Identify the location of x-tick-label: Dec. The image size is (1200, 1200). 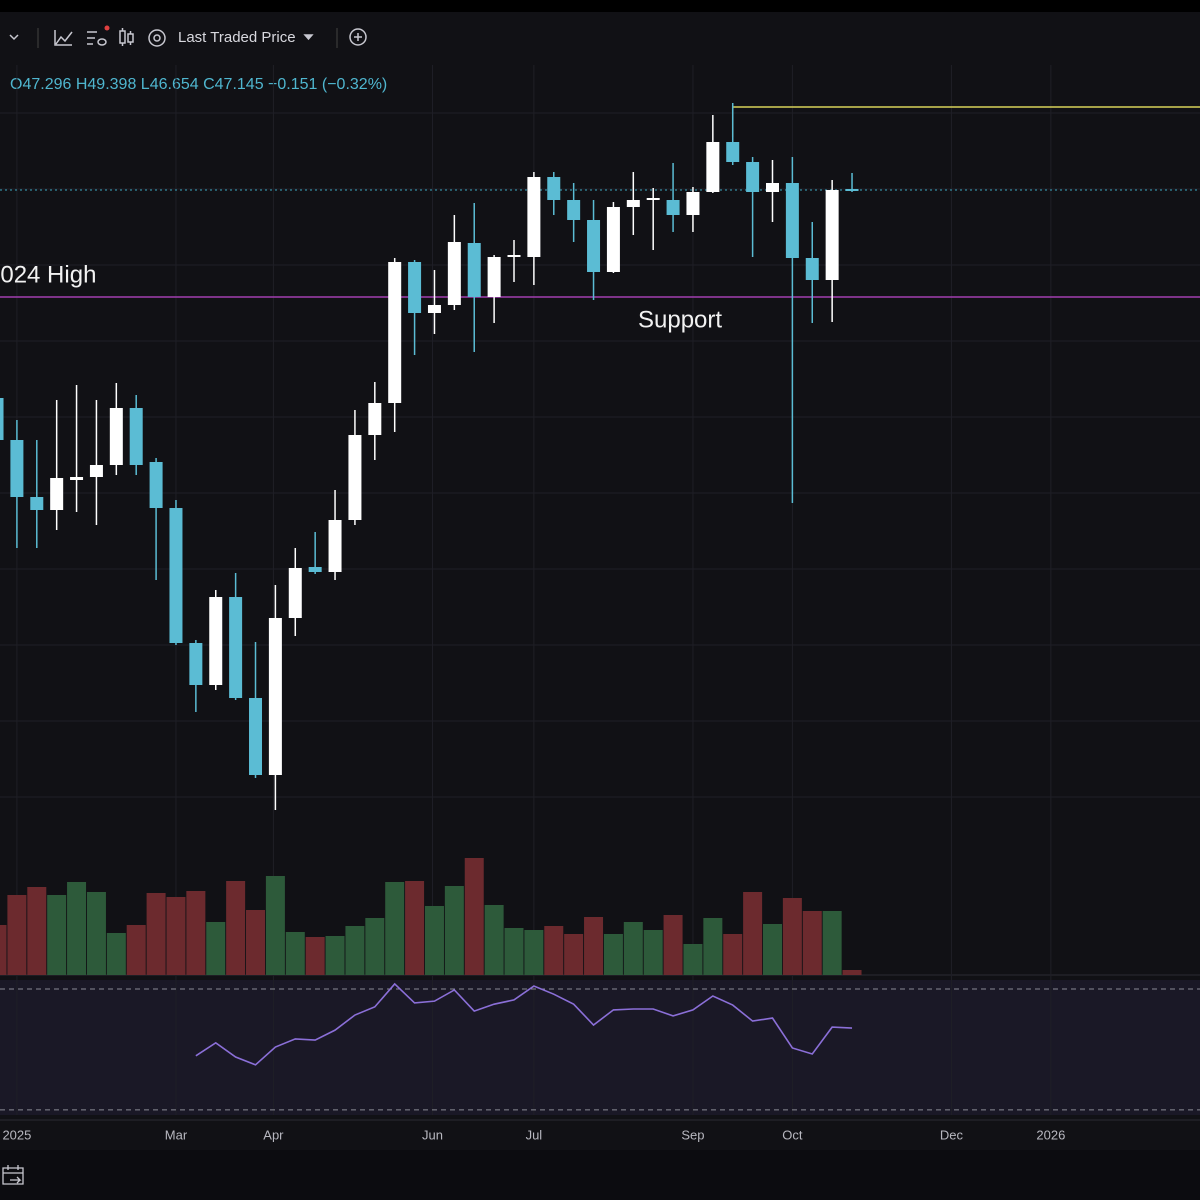
(952, 1134).